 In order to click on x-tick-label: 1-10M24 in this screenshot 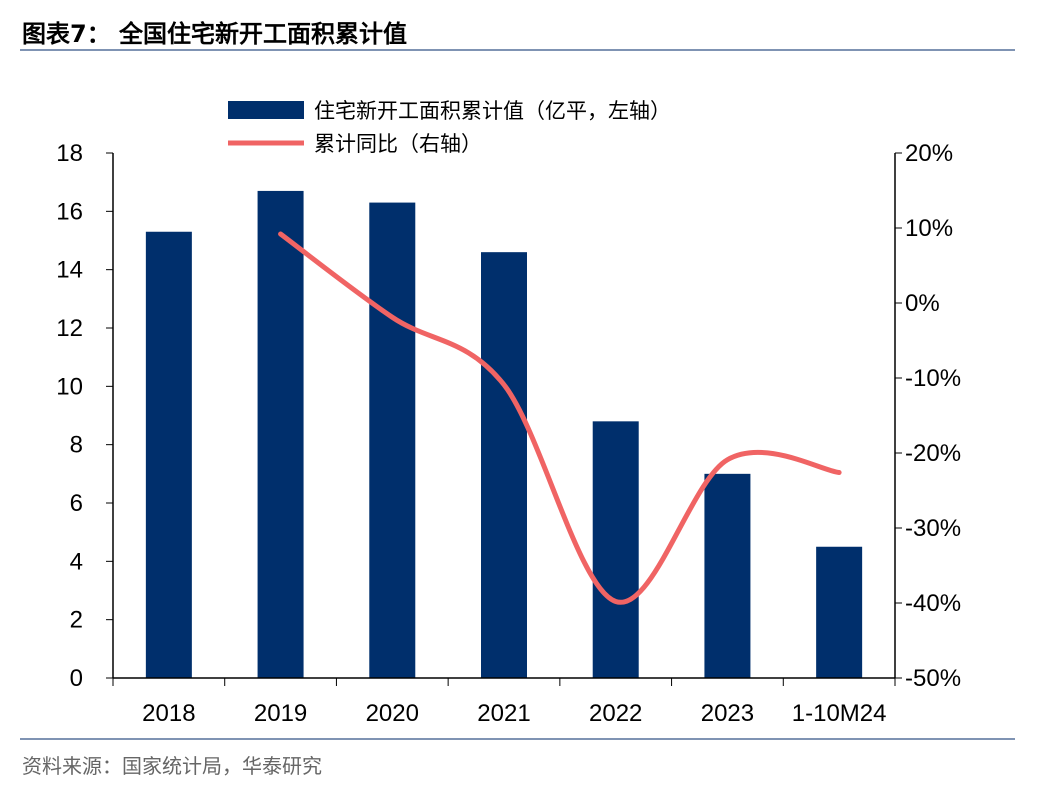, I will do `click(839, 713)`.